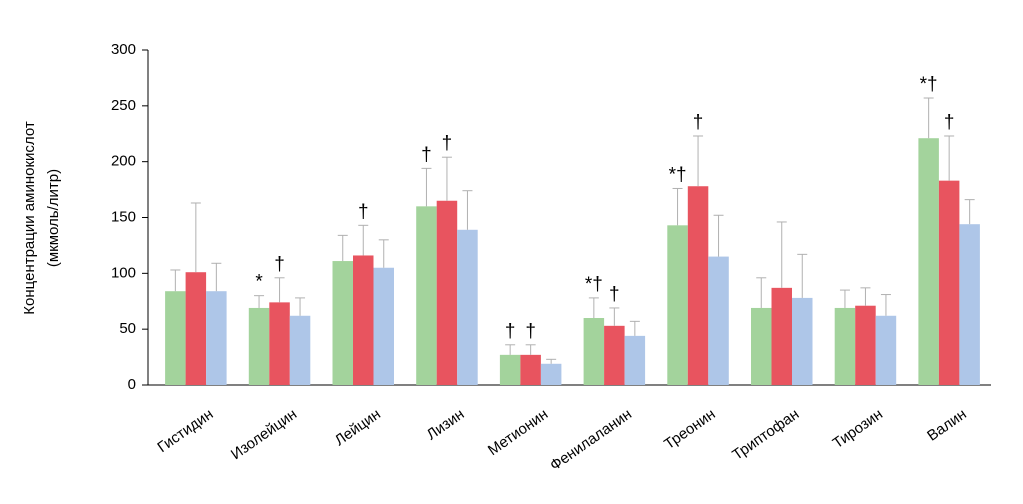 This screenshot has width=1023, height=504. What do you see at coordinates (123, 216) in the screenshot?
I see `y-tick-label: 150` at bounding box center [123, 216].